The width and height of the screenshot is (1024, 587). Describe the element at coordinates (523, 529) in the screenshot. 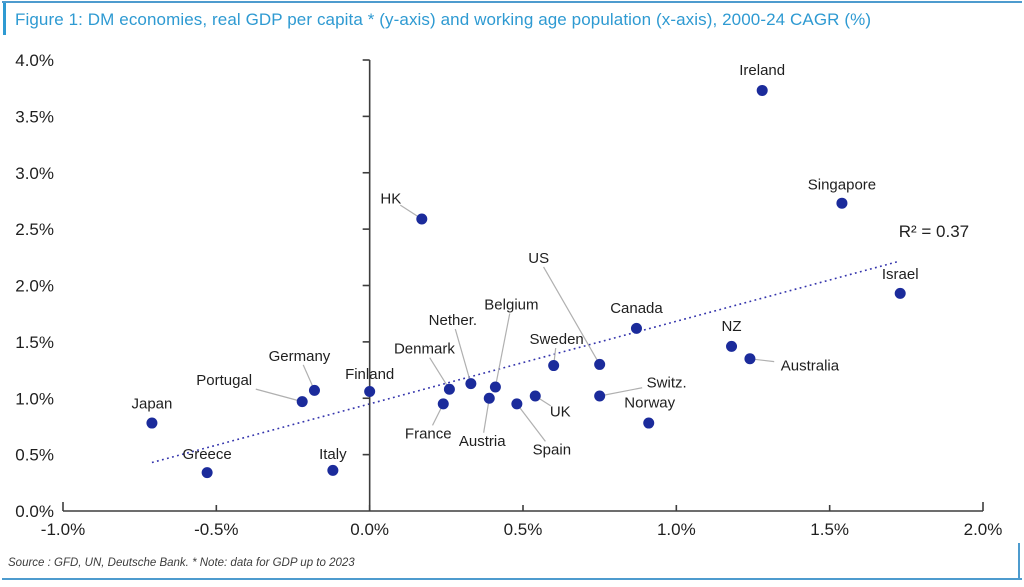

I see `x-axis-tick-label: 0.5%` at that location.